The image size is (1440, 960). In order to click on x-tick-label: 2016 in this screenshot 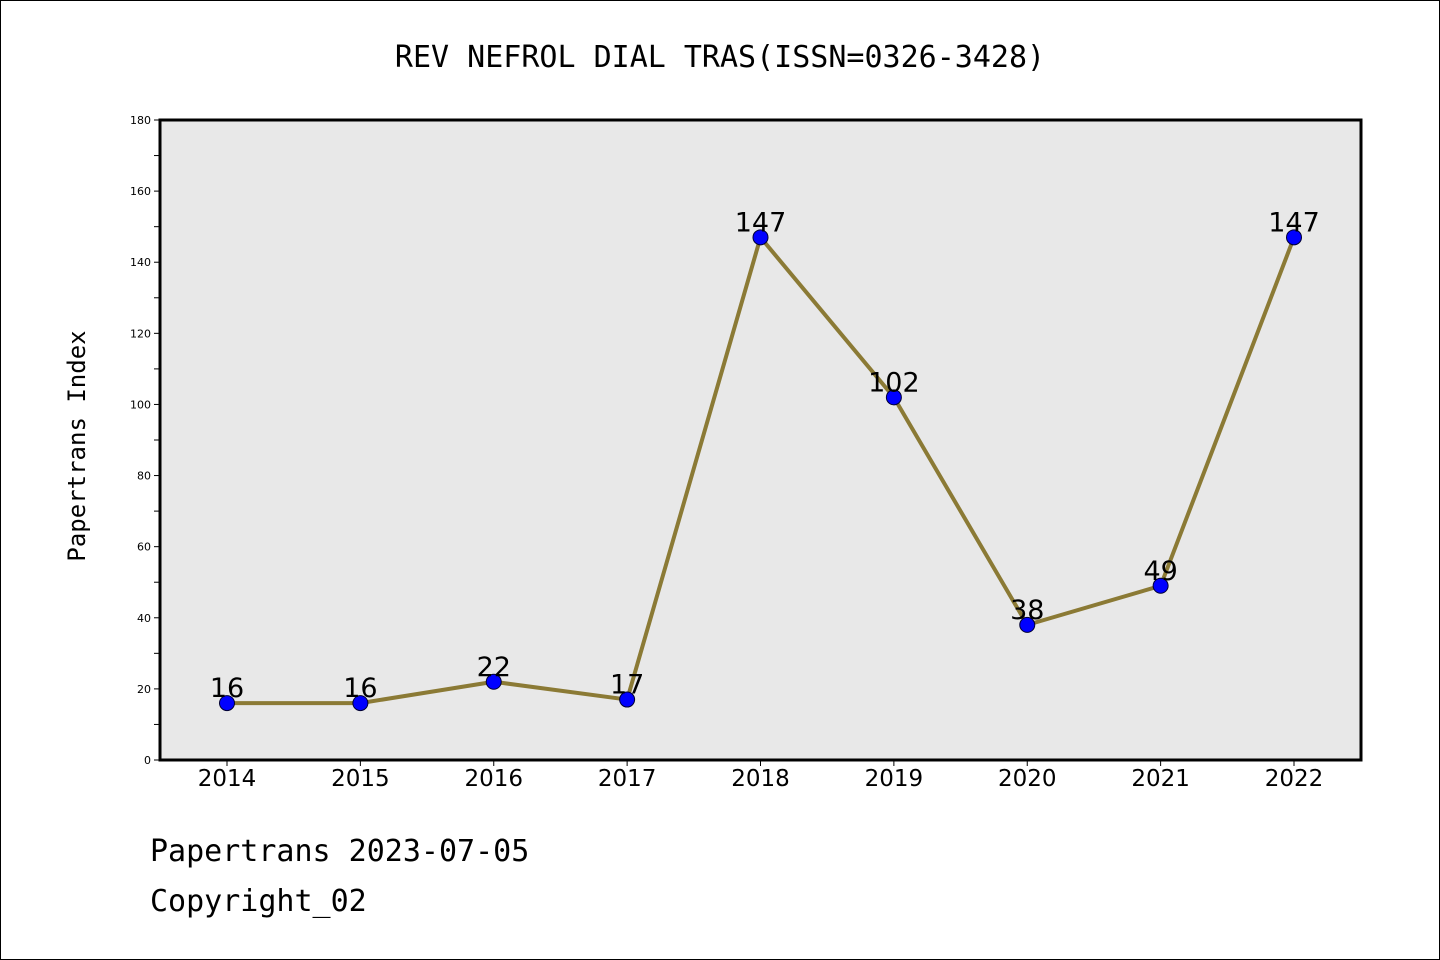, I will do `click(493, 779)`.